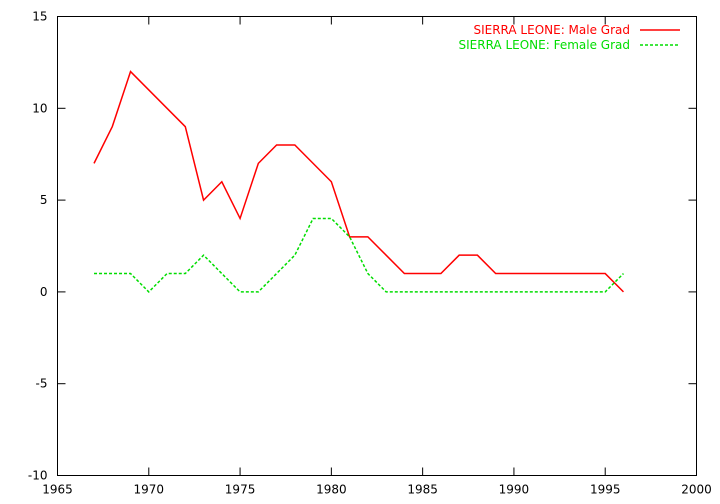 The height and width of the screenshot is (504, 720). Describe the element at coordinates (696, 490) in the screenshot. I see `x-tick-label: 2000` at that location.